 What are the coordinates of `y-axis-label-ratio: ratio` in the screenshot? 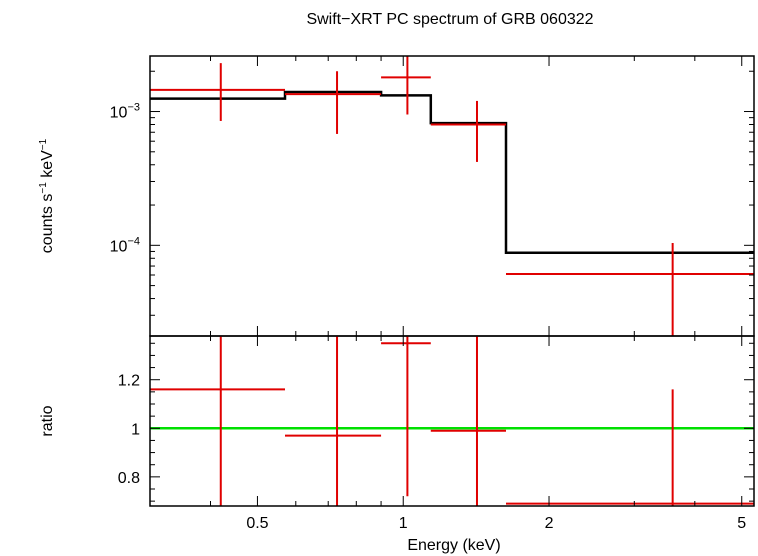 It's located at (47, 420).